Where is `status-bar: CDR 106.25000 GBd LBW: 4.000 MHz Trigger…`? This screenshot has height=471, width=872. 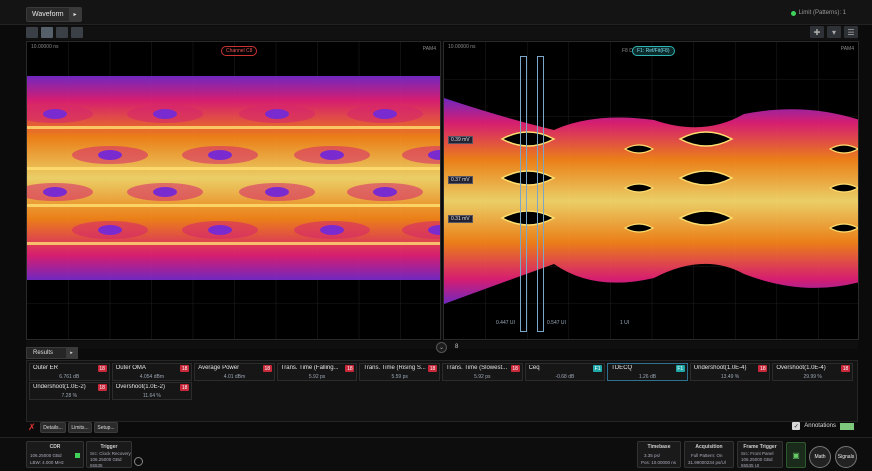
status-bar: CDR 106.25000 GBd LBW: 4.000 MHz Trigger… is located at coordinates (436, 454).